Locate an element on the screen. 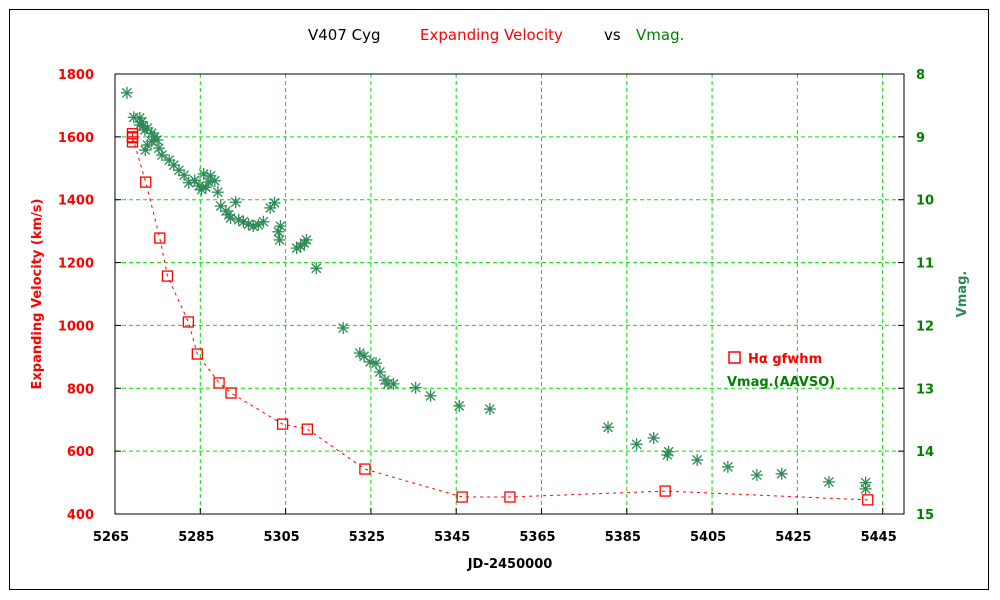 The image size is (1000, 600). x-tick-label: 5385 is located at coordinates (623, 537).